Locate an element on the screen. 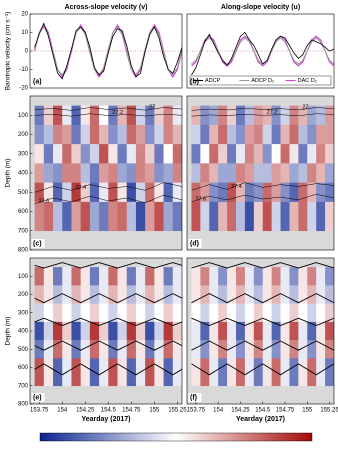 The image size is (338, 449). panel-title: Along-slope velocity (u) is located at coordinates (260, 7).